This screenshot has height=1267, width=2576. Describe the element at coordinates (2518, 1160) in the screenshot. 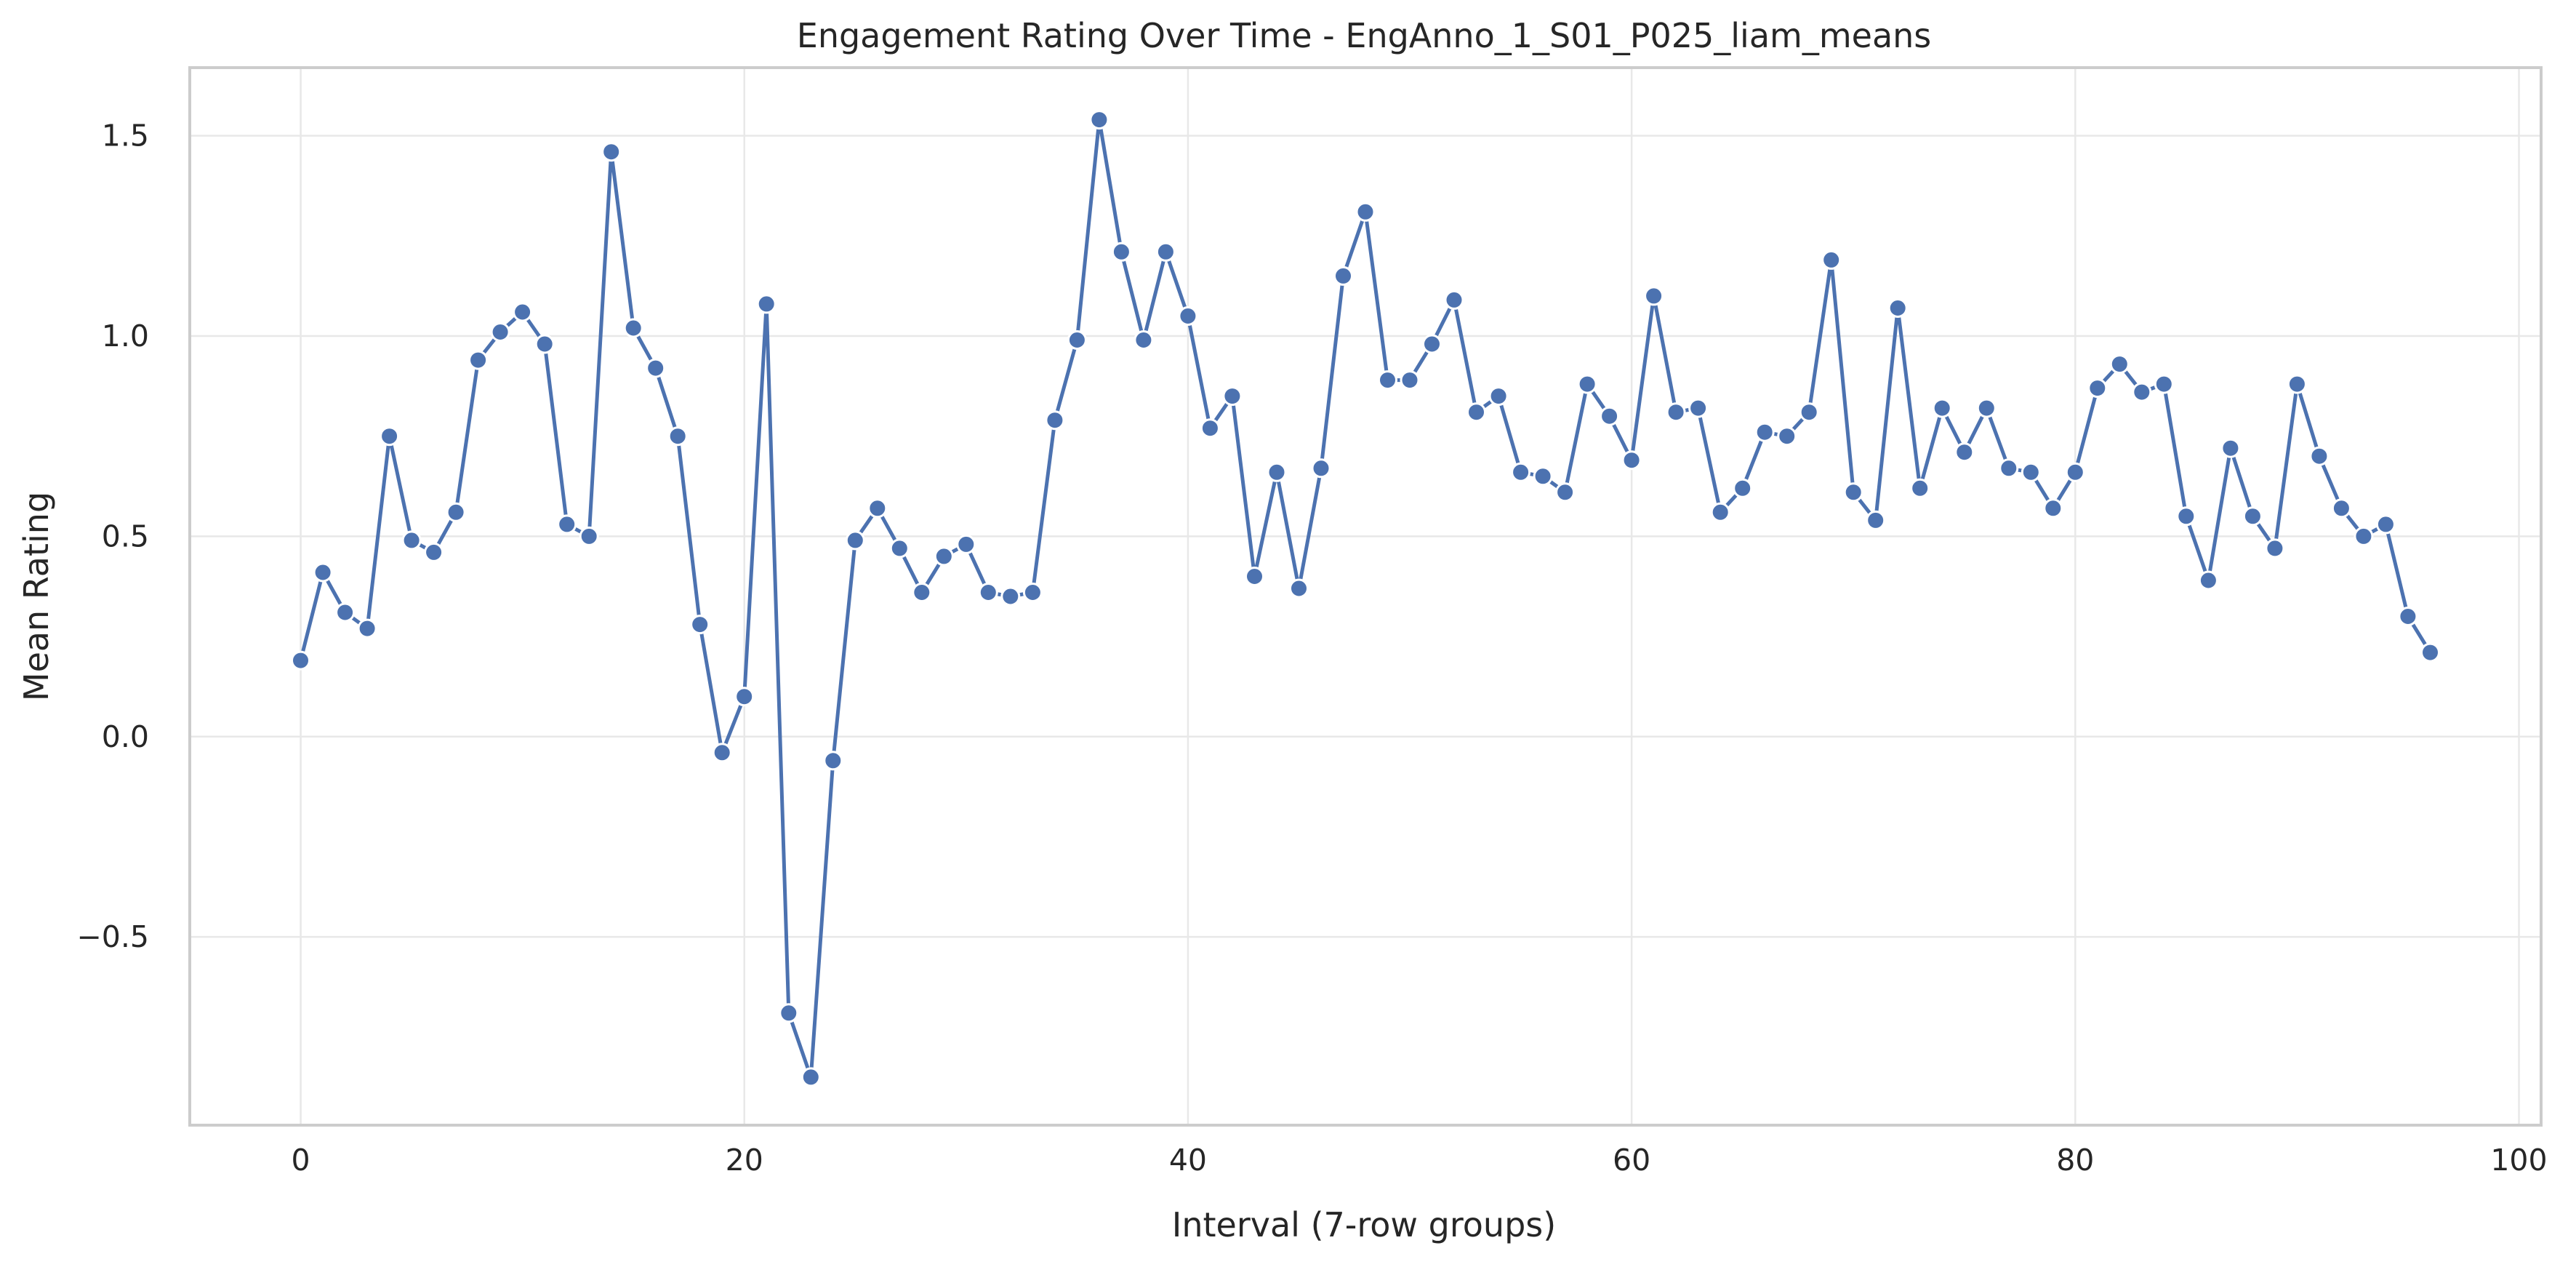

I see `x-tick-label: 100` at that location.